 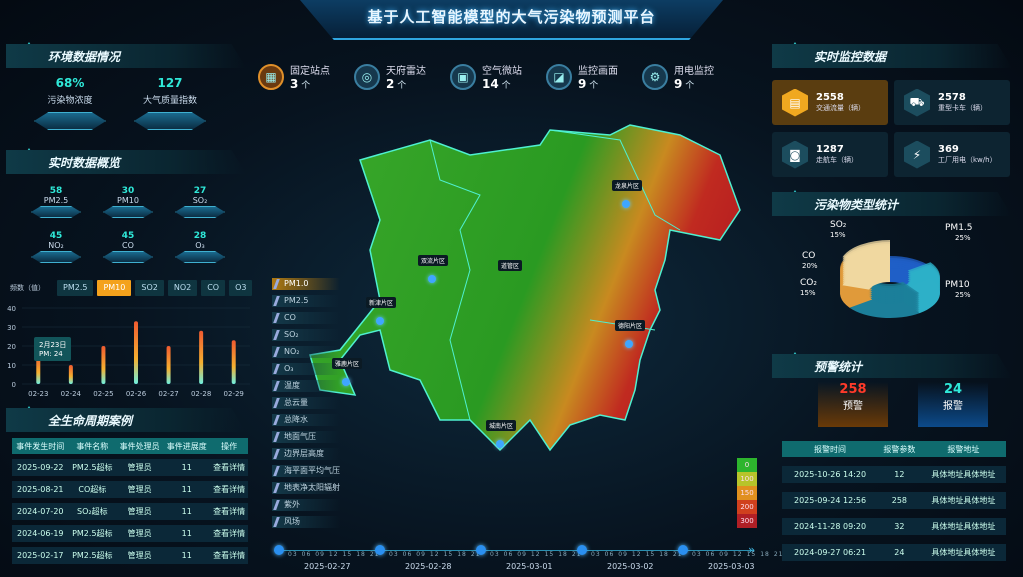 I want to click on monitor-card: ⛟ 2578 重型卡车（辆）, so click(x=952, y=102).